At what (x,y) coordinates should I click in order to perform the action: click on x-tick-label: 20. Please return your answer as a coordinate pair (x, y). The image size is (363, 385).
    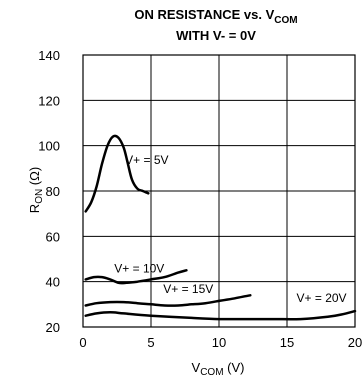
    Looking at the image, I should click on (355, 342).